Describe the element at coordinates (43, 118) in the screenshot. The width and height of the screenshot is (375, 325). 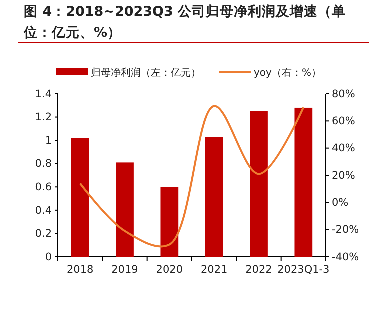
I see `y-tick-label: 1.2` at that location.